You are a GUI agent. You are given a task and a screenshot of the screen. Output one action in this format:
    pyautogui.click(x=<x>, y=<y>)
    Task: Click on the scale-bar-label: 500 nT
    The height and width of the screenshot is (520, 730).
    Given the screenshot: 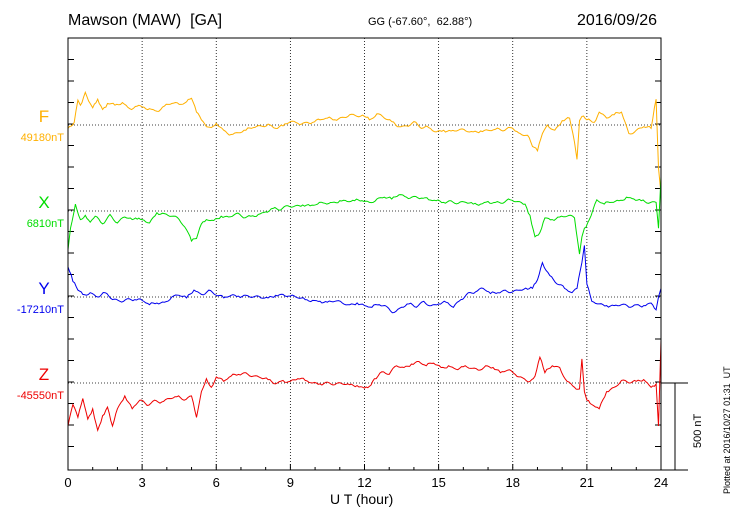 What is the action you would take?
    pyautogui.click(x=698, y=430)
    